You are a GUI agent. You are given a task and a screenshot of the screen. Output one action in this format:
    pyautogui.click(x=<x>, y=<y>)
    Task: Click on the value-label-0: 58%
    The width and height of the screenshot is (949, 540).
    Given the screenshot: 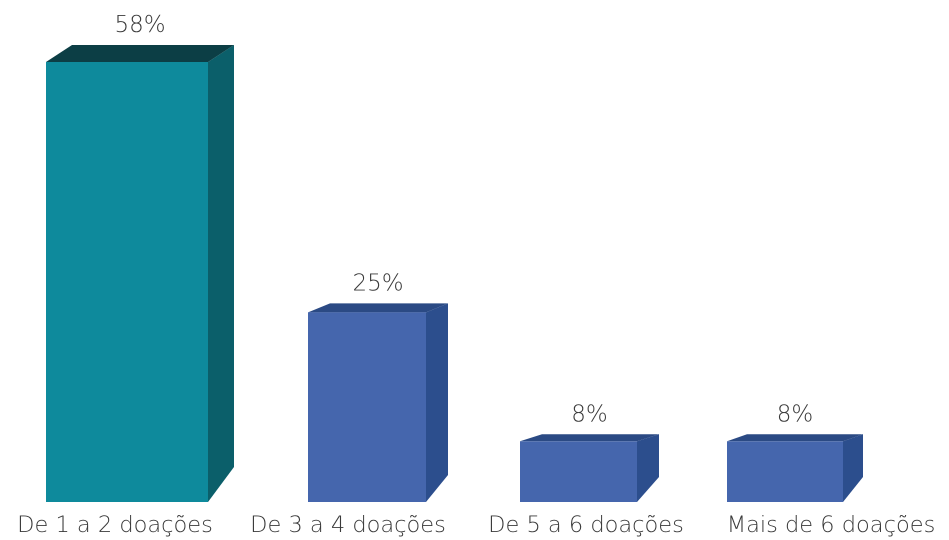 What is the action you would take?
    pyautogui.click(x=139, y=25)
    